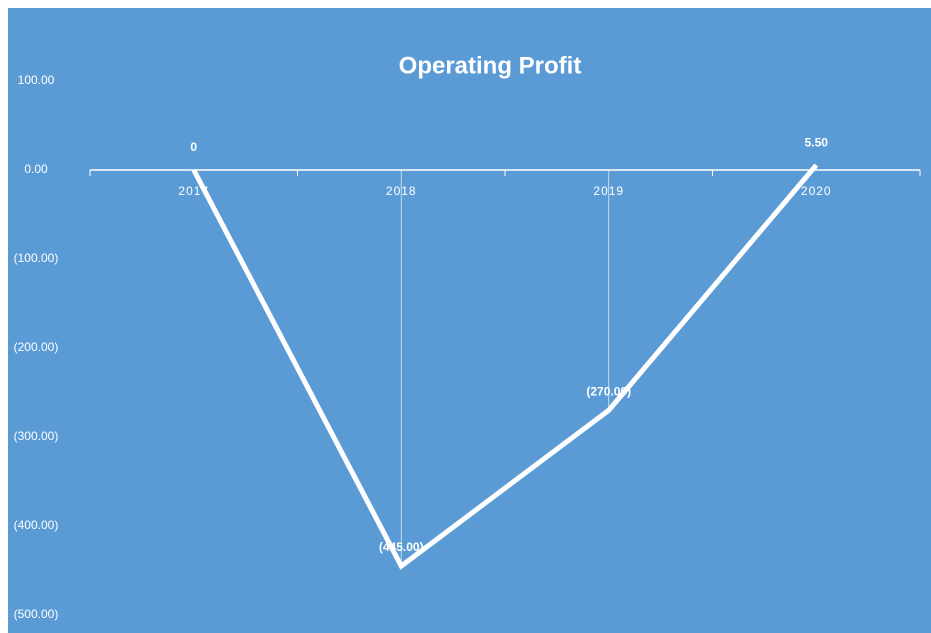  Describe the element at coordinates (36, 80) in the screenshot. I see `y-tick-label: 100.00` at that location.